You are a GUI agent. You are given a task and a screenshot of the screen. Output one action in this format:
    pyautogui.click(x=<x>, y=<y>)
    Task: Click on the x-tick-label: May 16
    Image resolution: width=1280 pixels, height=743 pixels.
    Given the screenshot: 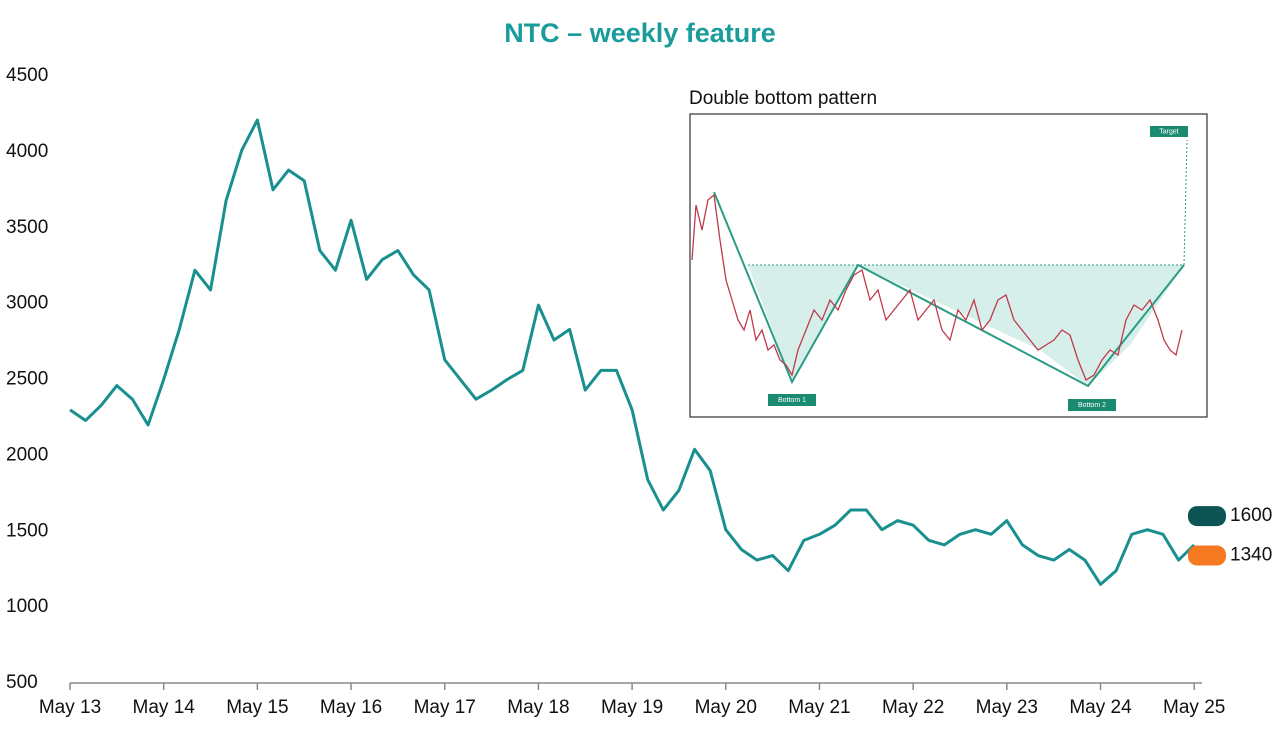 What is the action you would take?
    pyautogui.click(x=351, y=707)
    